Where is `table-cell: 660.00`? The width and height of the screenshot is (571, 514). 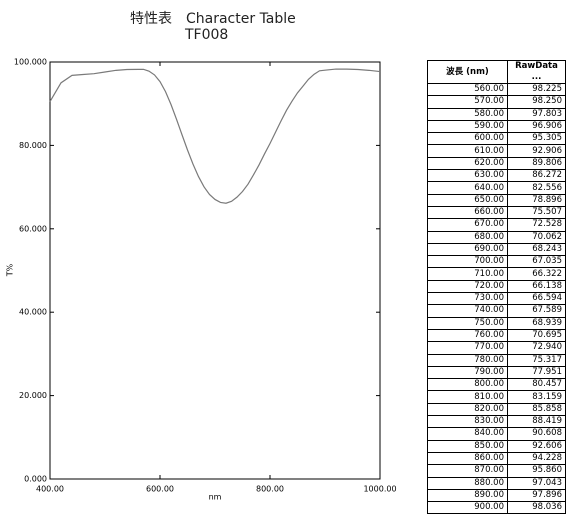
table-cell: 660.00 is located at coordinates (467, 212).